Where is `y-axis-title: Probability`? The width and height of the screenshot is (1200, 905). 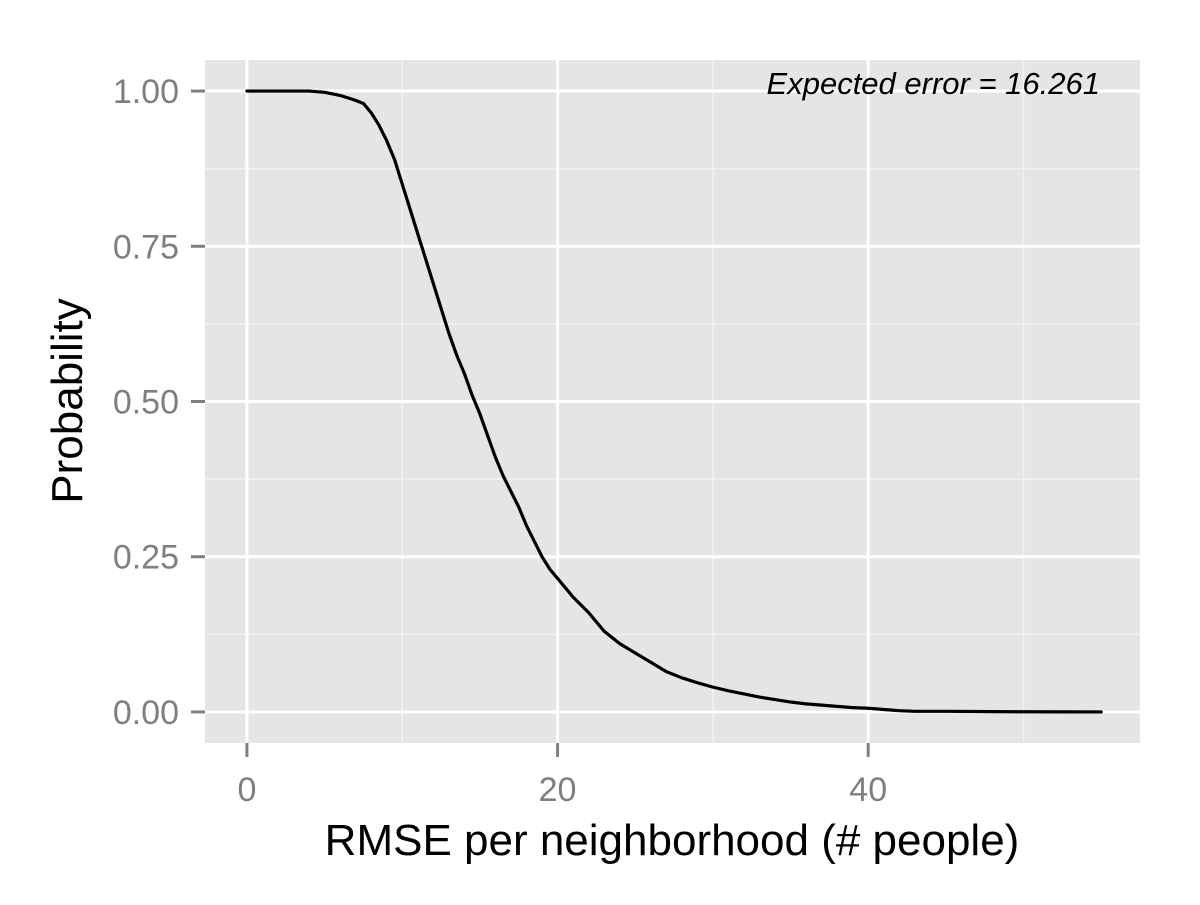
y-axis-title: Probability is located at coordinates (67, 400).